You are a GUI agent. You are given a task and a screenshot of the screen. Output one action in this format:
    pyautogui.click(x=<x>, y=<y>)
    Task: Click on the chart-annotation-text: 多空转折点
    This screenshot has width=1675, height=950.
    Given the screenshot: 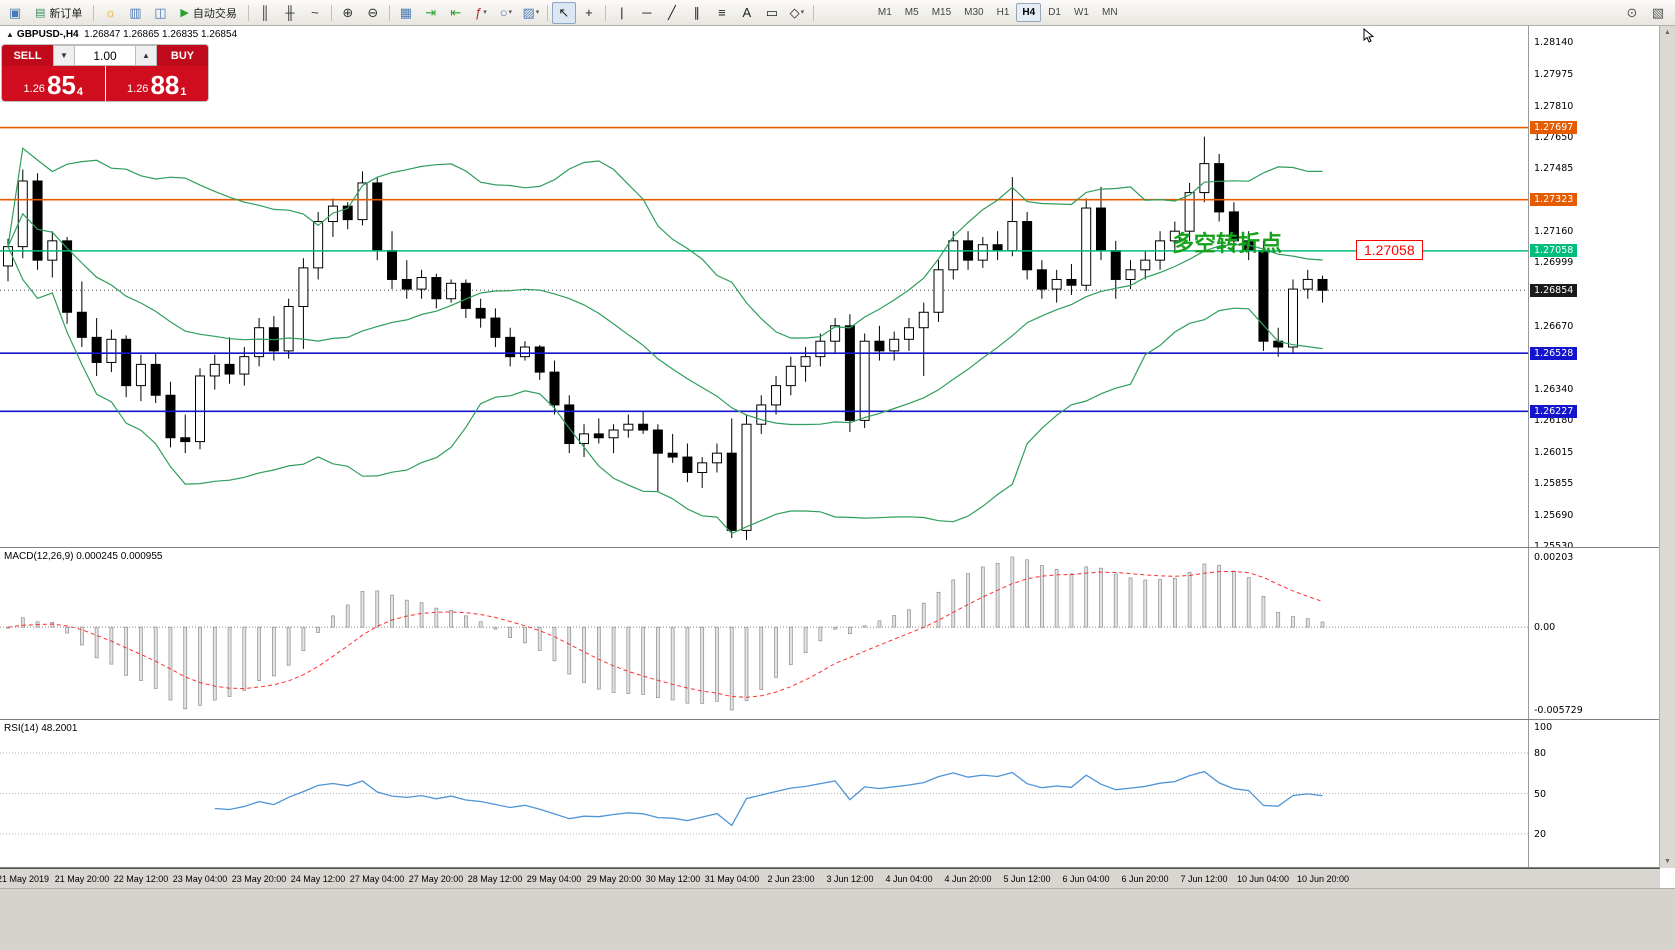 What is the action you would take?
    pyautogui.click(x=1227, y=243)
    